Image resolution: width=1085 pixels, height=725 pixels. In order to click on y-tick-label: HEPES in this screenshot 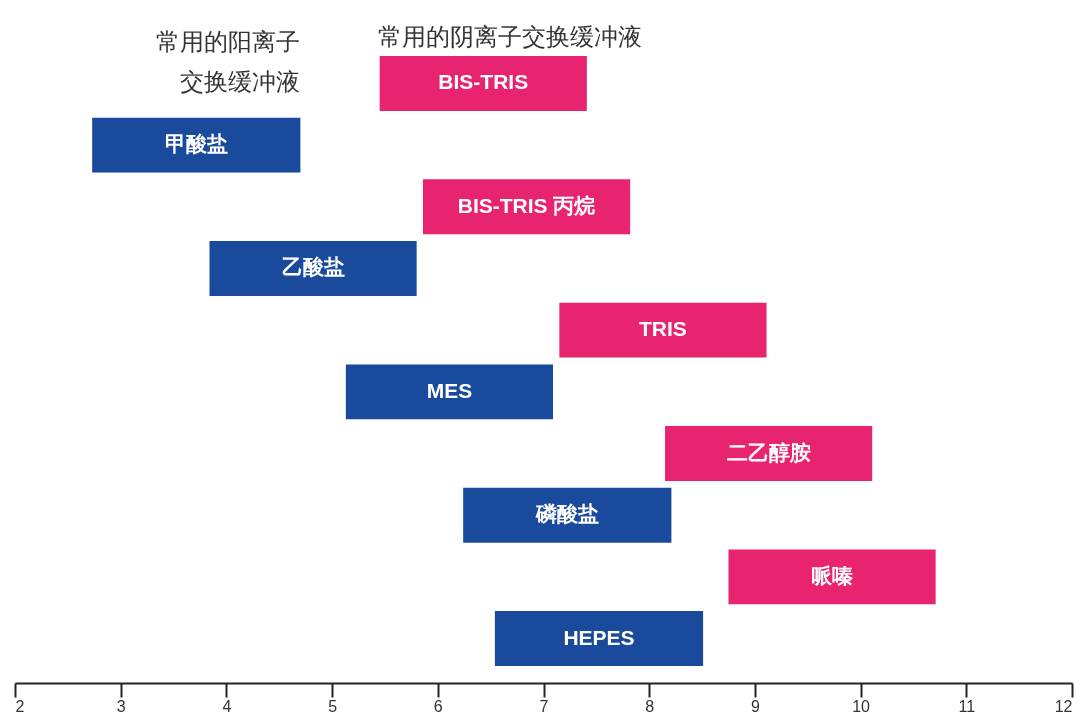, I will do `click(599, 637)`.